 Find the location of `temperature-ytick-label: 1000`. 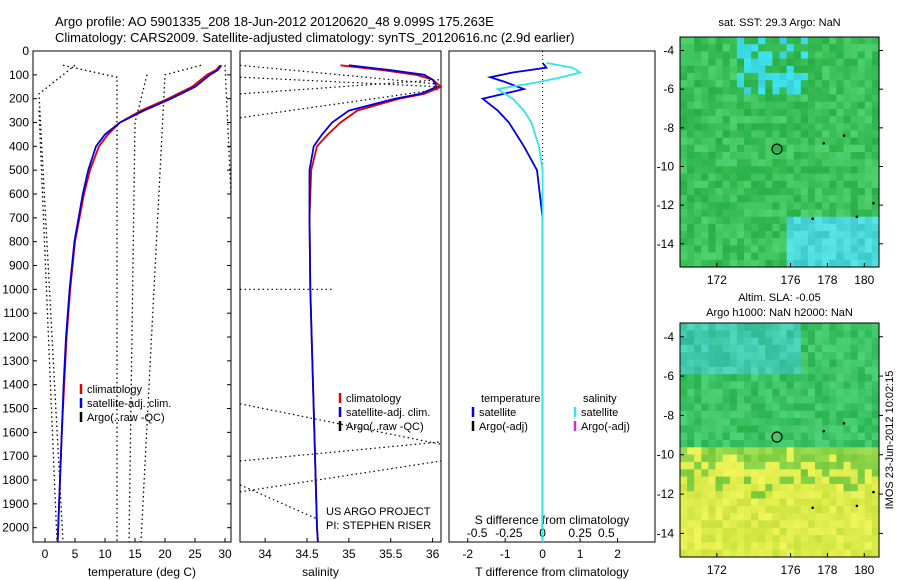

temperature-ytick-label: 1000 is located at coordinates (15, 289).